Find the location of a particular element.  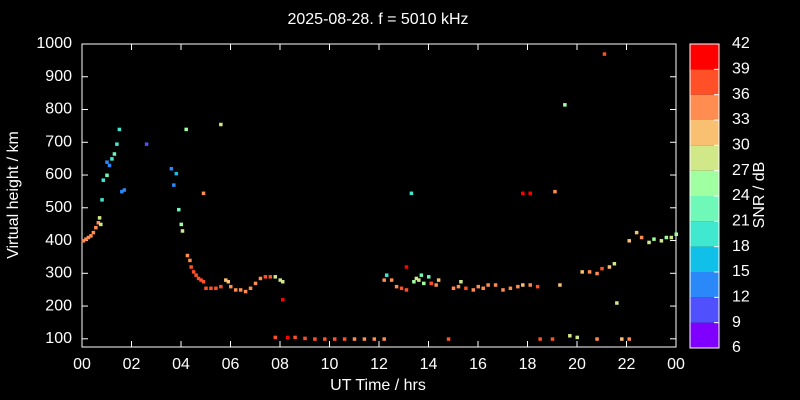

colorbar-tick-label: 39 is located at coordinates (741, 69).